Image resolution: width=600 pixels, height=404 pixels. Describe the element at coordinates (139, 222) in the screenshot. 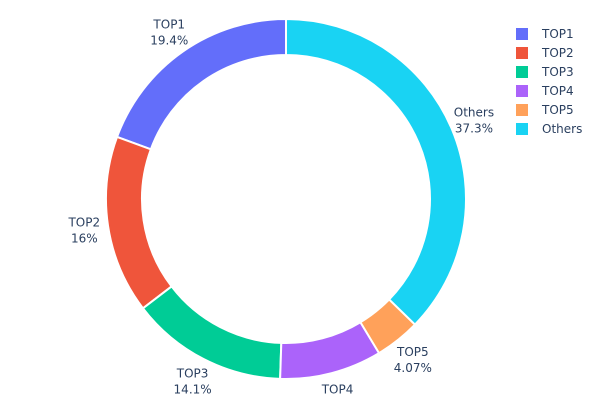

I see `slice-top2` at that location.